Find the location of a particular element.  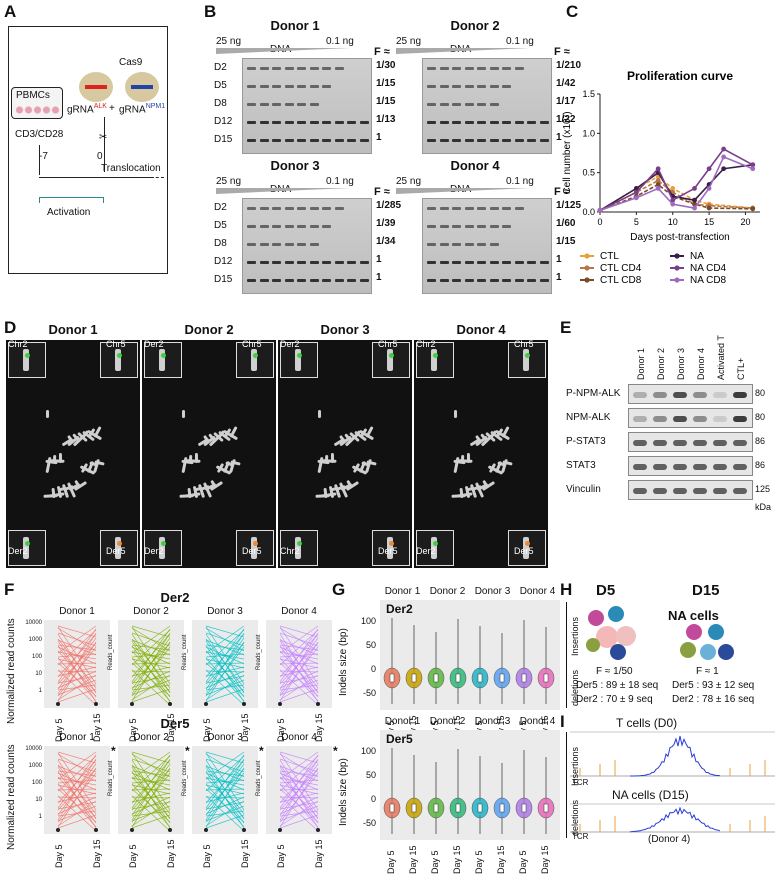

fish-donor-title: Donor 2 is located at coordinates (209, 329).